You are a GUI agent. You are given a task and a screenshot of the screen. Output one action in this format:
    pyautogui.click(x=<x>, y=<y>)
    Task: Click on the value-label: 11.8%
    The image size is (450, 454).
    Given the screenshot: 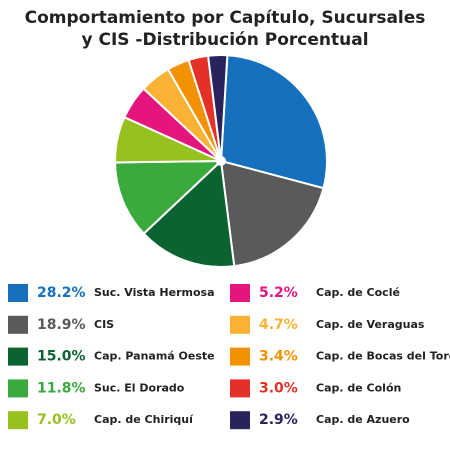 What is the action you would take?
    pyautogui.click(x=61, y=388)
    